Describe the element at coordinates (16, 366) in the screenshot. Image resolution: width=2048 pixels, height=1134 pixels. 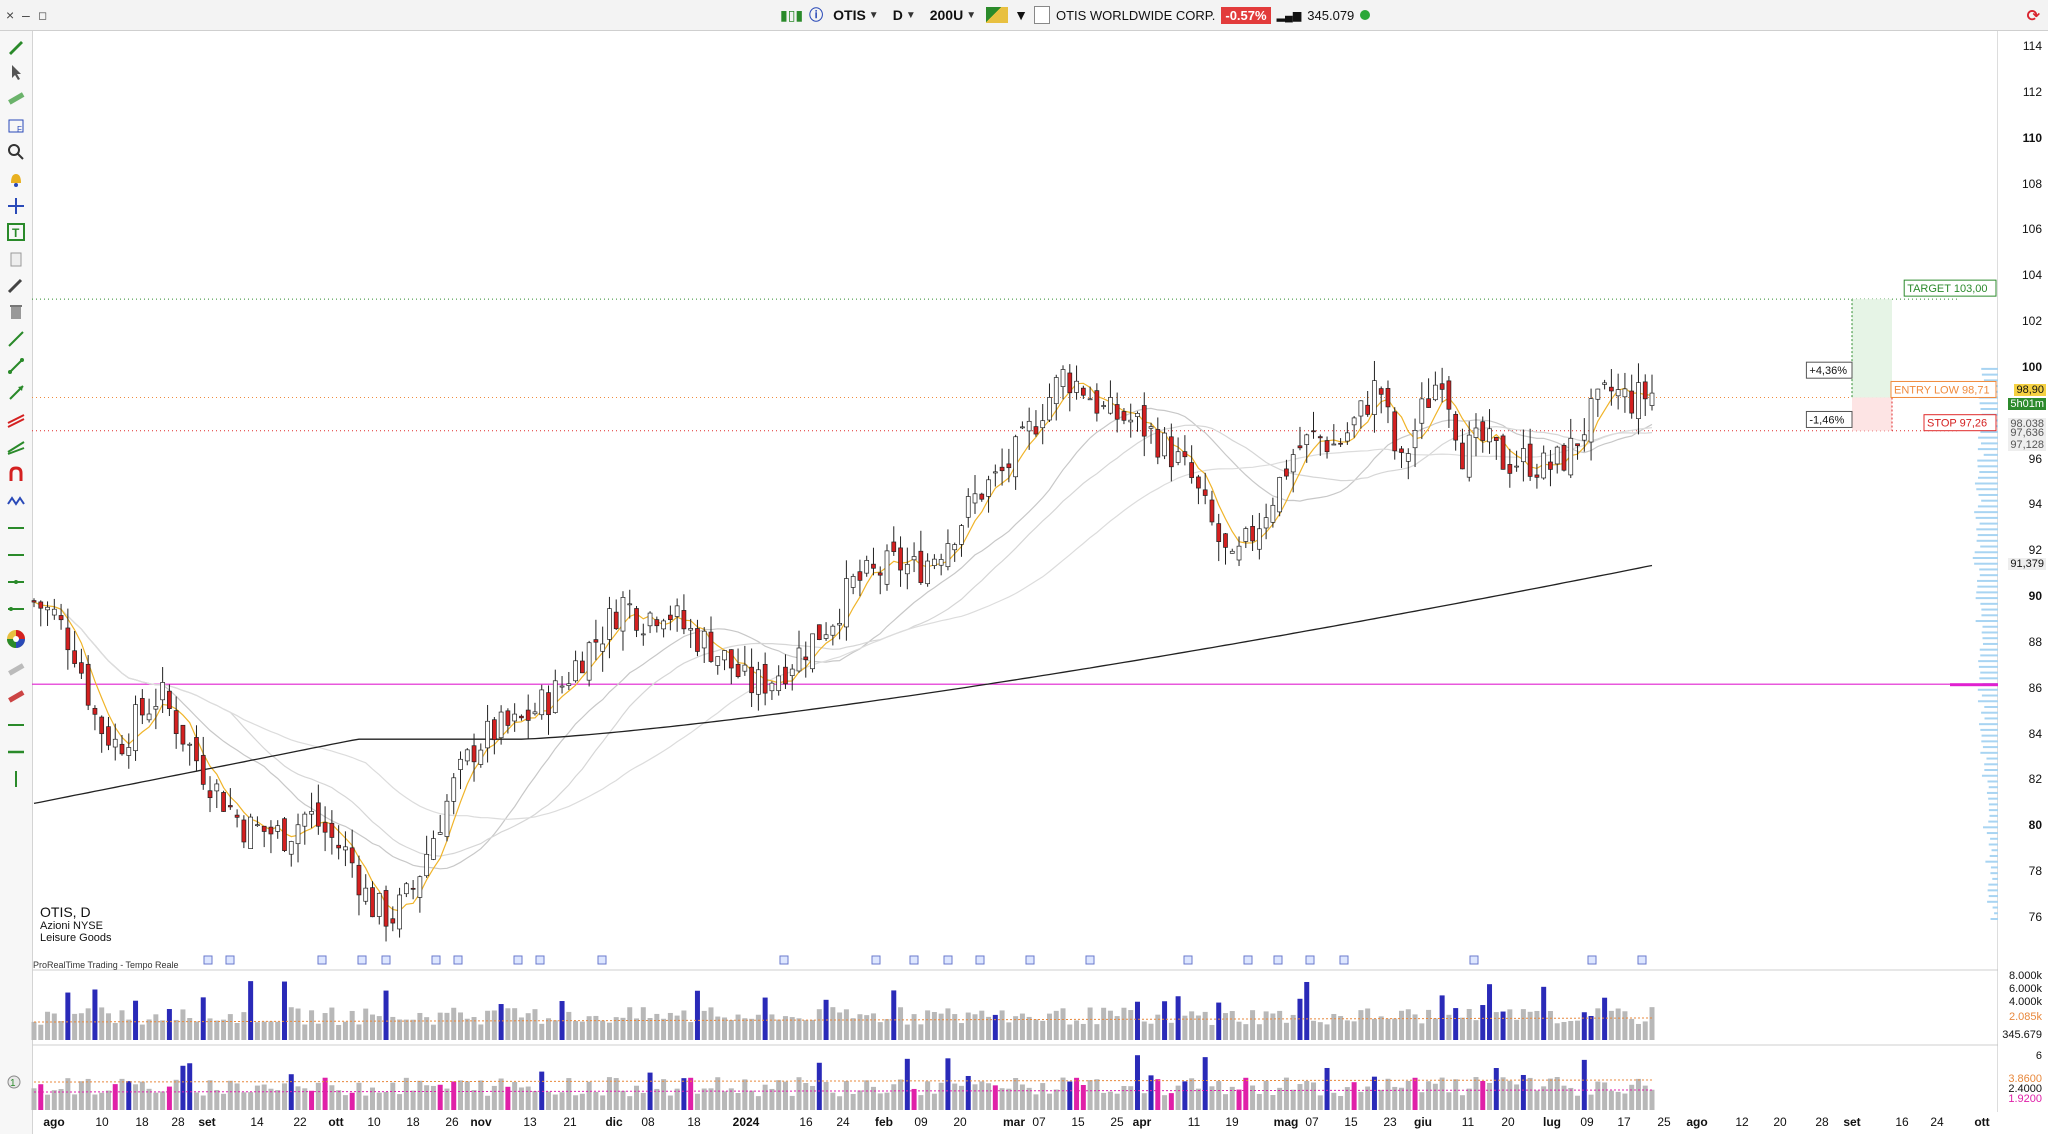
I see `segment-tool-icon` at that location.